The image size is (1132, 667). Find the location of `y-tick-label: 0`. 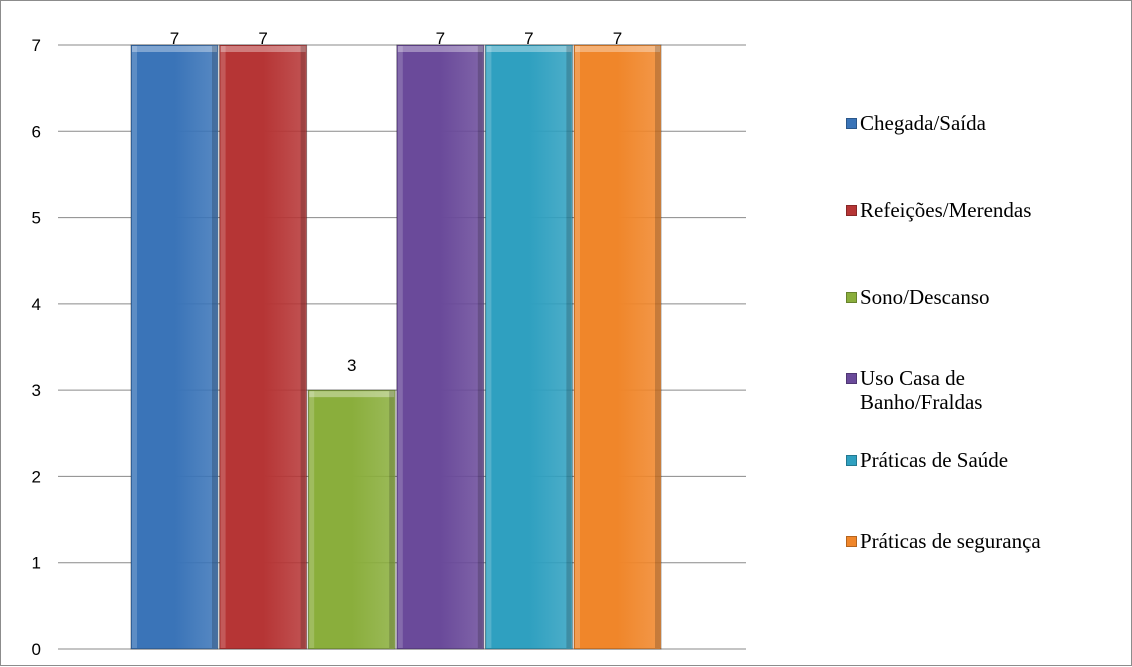

y-tick-label: 0 is located at coordinates (36, 649).